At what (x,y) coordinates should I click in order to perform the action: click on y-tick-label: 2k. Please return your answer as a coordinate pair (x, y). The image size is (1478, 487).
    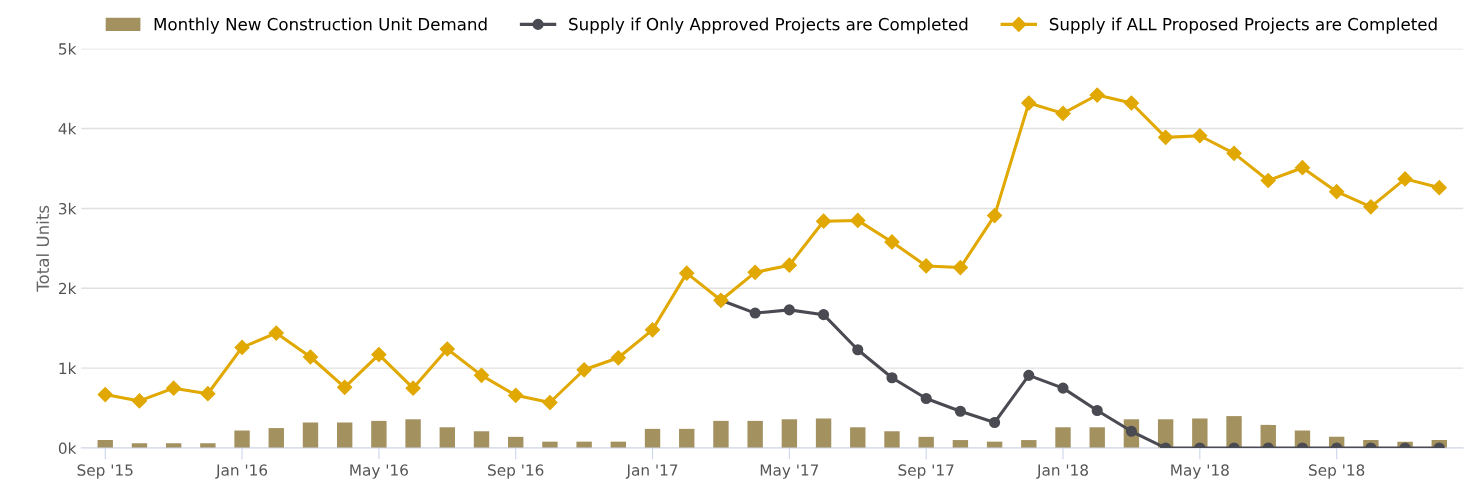
    Looking at the image, I should click on (67, 288).